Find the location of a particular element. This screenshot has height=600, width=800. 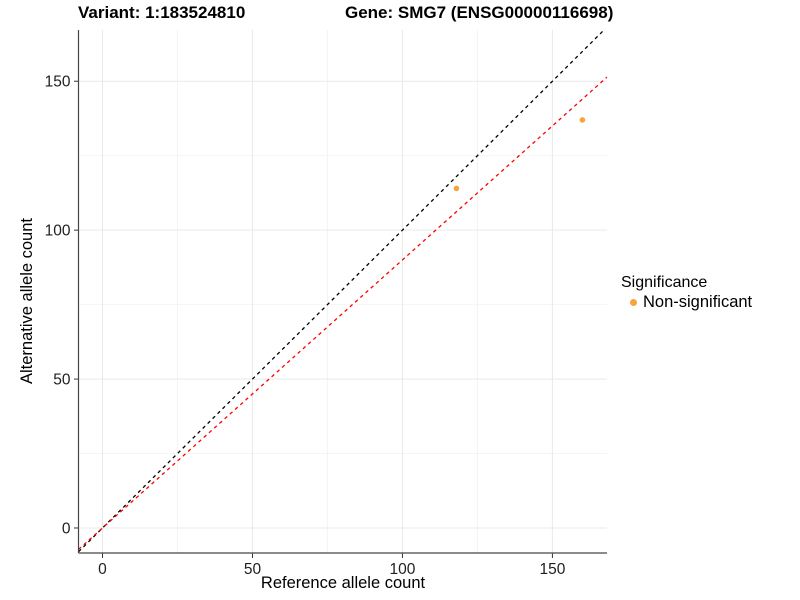

legend: Significance Non-significant is located at coordinates (686, 293).